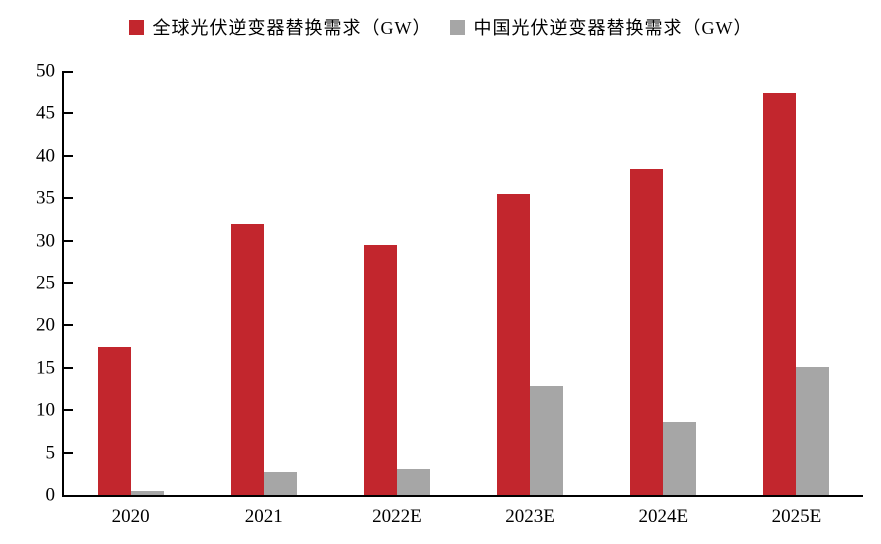 This screenshot has width=881, height=544. I want to click on y-axis-tick-label: 25, so click(45, 283).